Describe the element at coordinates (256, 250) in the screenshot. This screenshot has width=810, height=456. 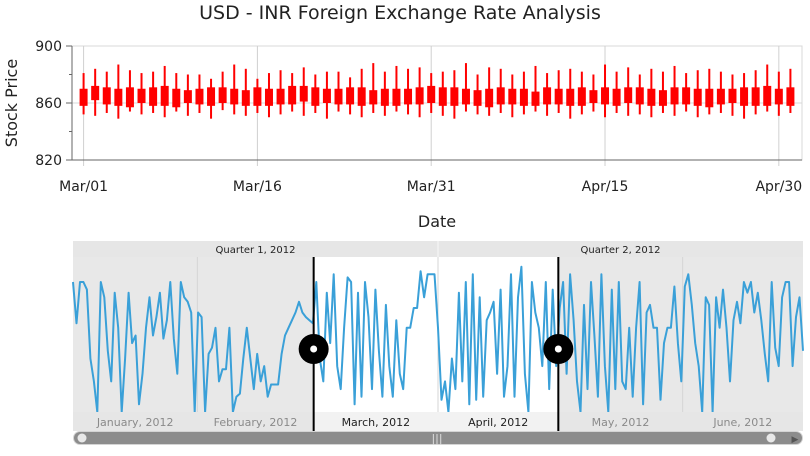
I see `quarter-label: Quarter 1, 2012` at that location.